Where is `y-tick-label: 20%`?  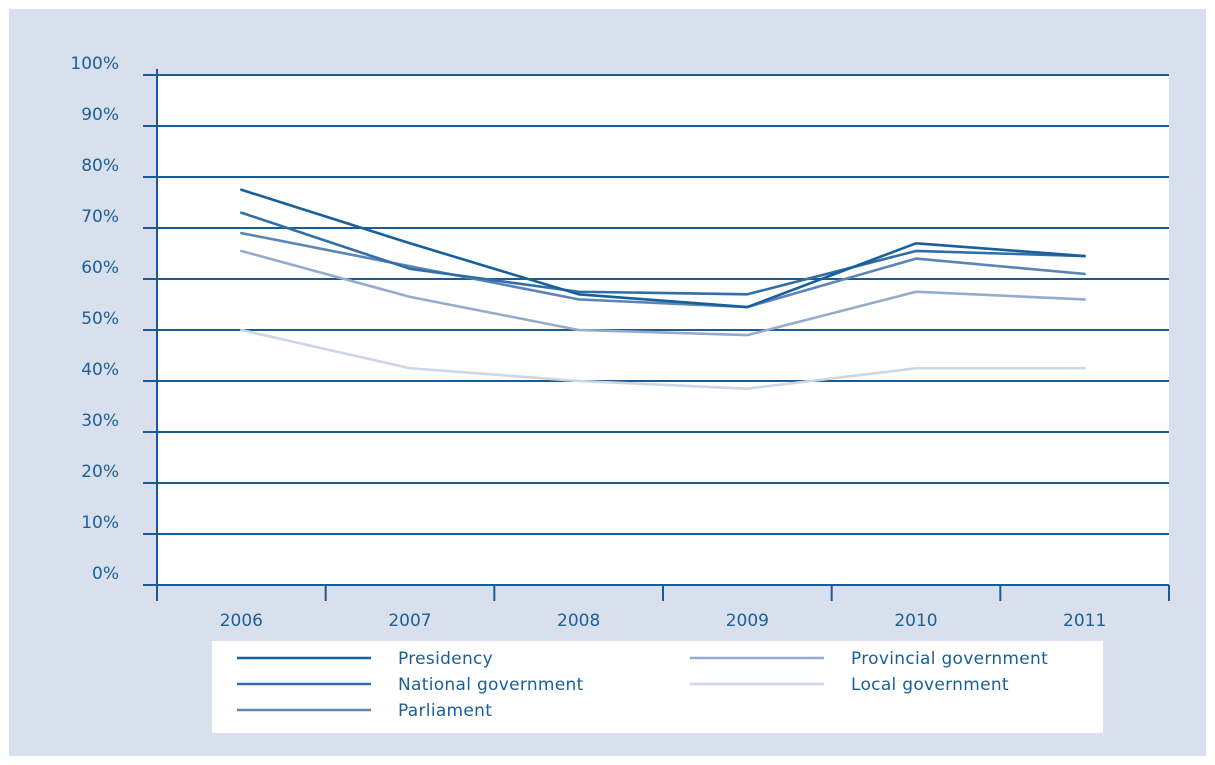 y-tick-label: 20% is located at coordinates (100, 472).